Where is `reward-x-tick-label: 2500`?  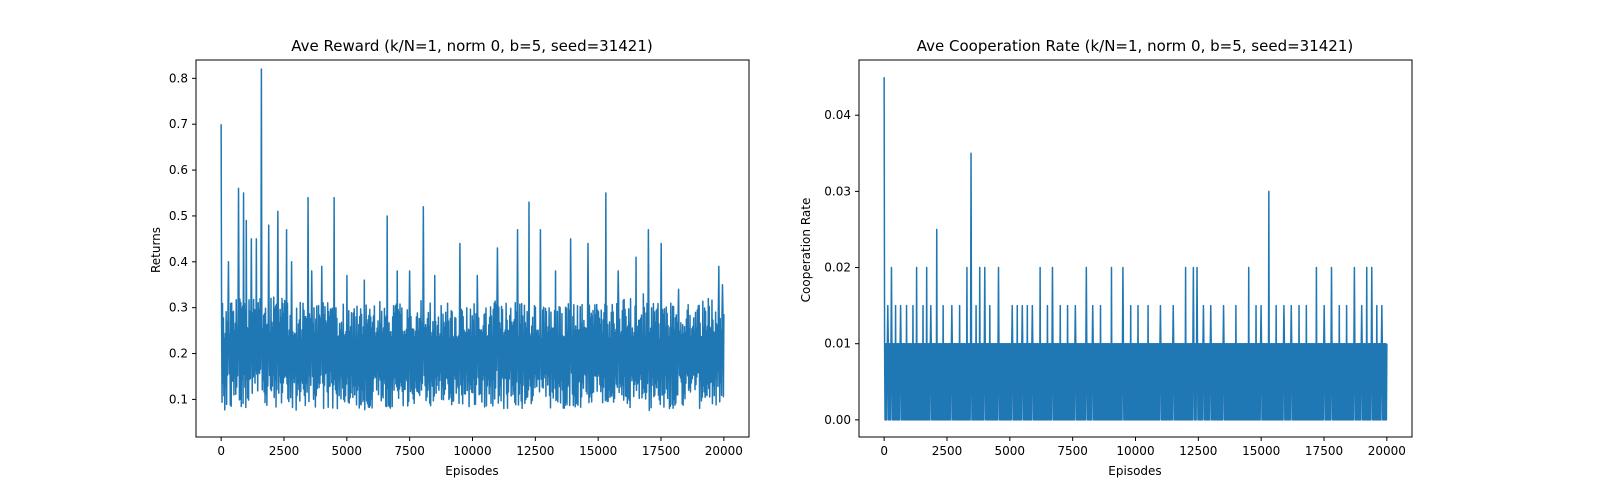
reward-x-tick-label: 2500 is located at coordinates (284, 451).